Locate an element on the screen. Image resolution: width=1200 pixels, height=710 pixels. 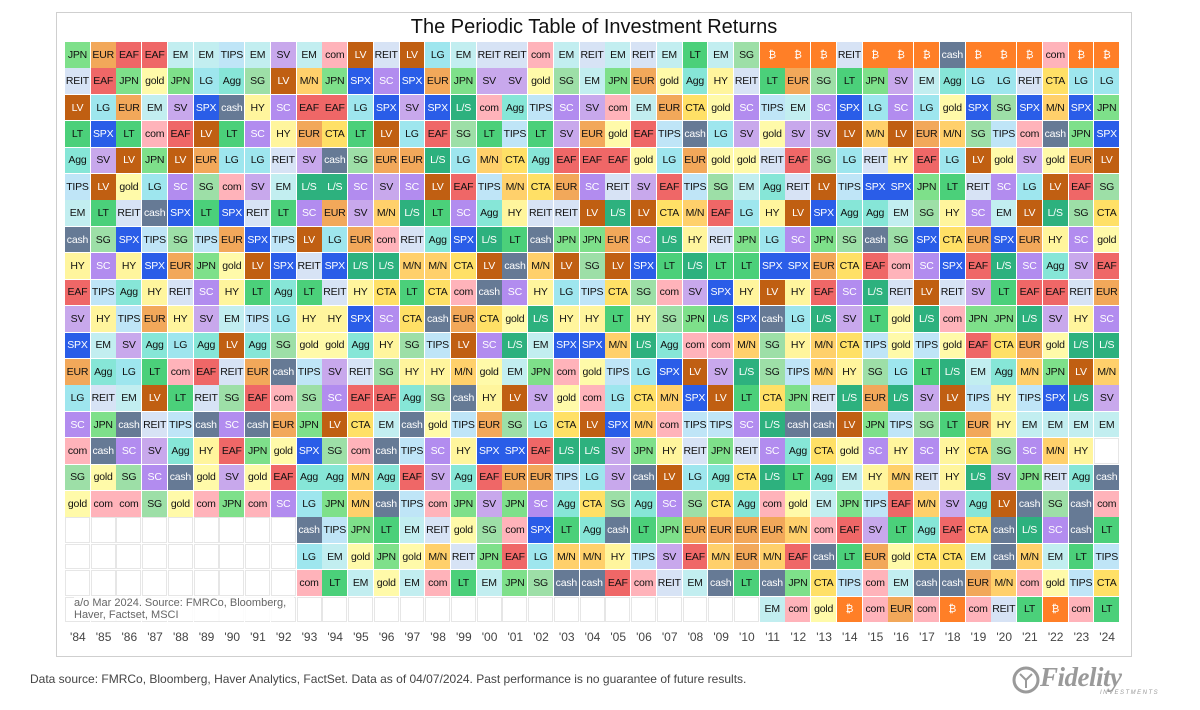
asset-cell: Agg is located at coordinates (463, 477).